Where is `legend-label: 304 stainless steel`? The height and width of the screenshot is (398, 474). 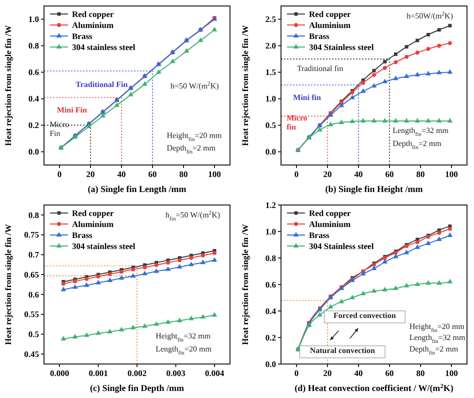 legend-label: 304 stainless steel is located at coordinates (104, 245).